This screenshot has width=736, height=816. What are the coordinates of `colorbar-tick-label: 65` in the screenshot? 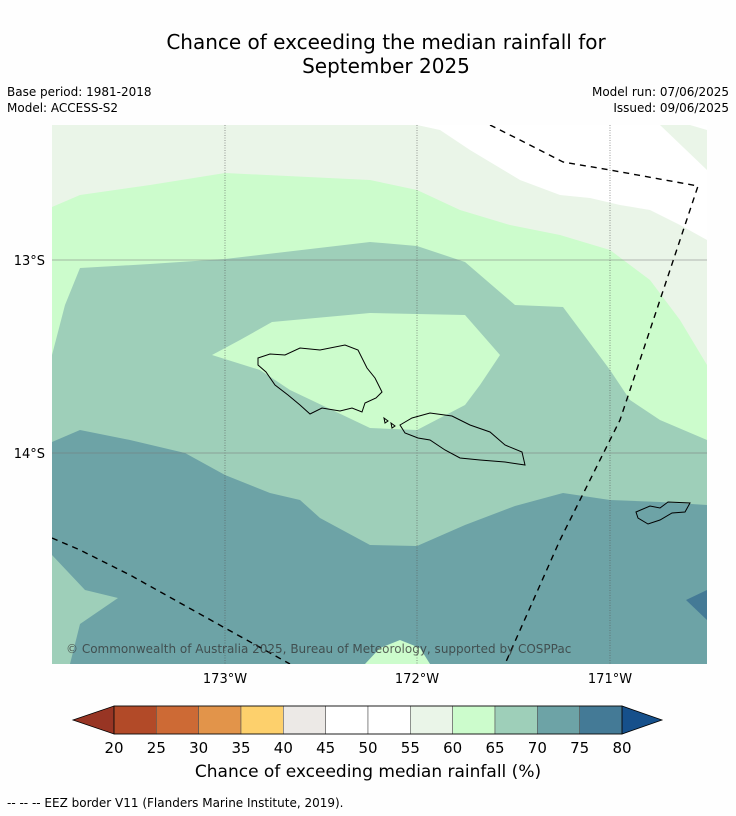 It's located at (494, 748).